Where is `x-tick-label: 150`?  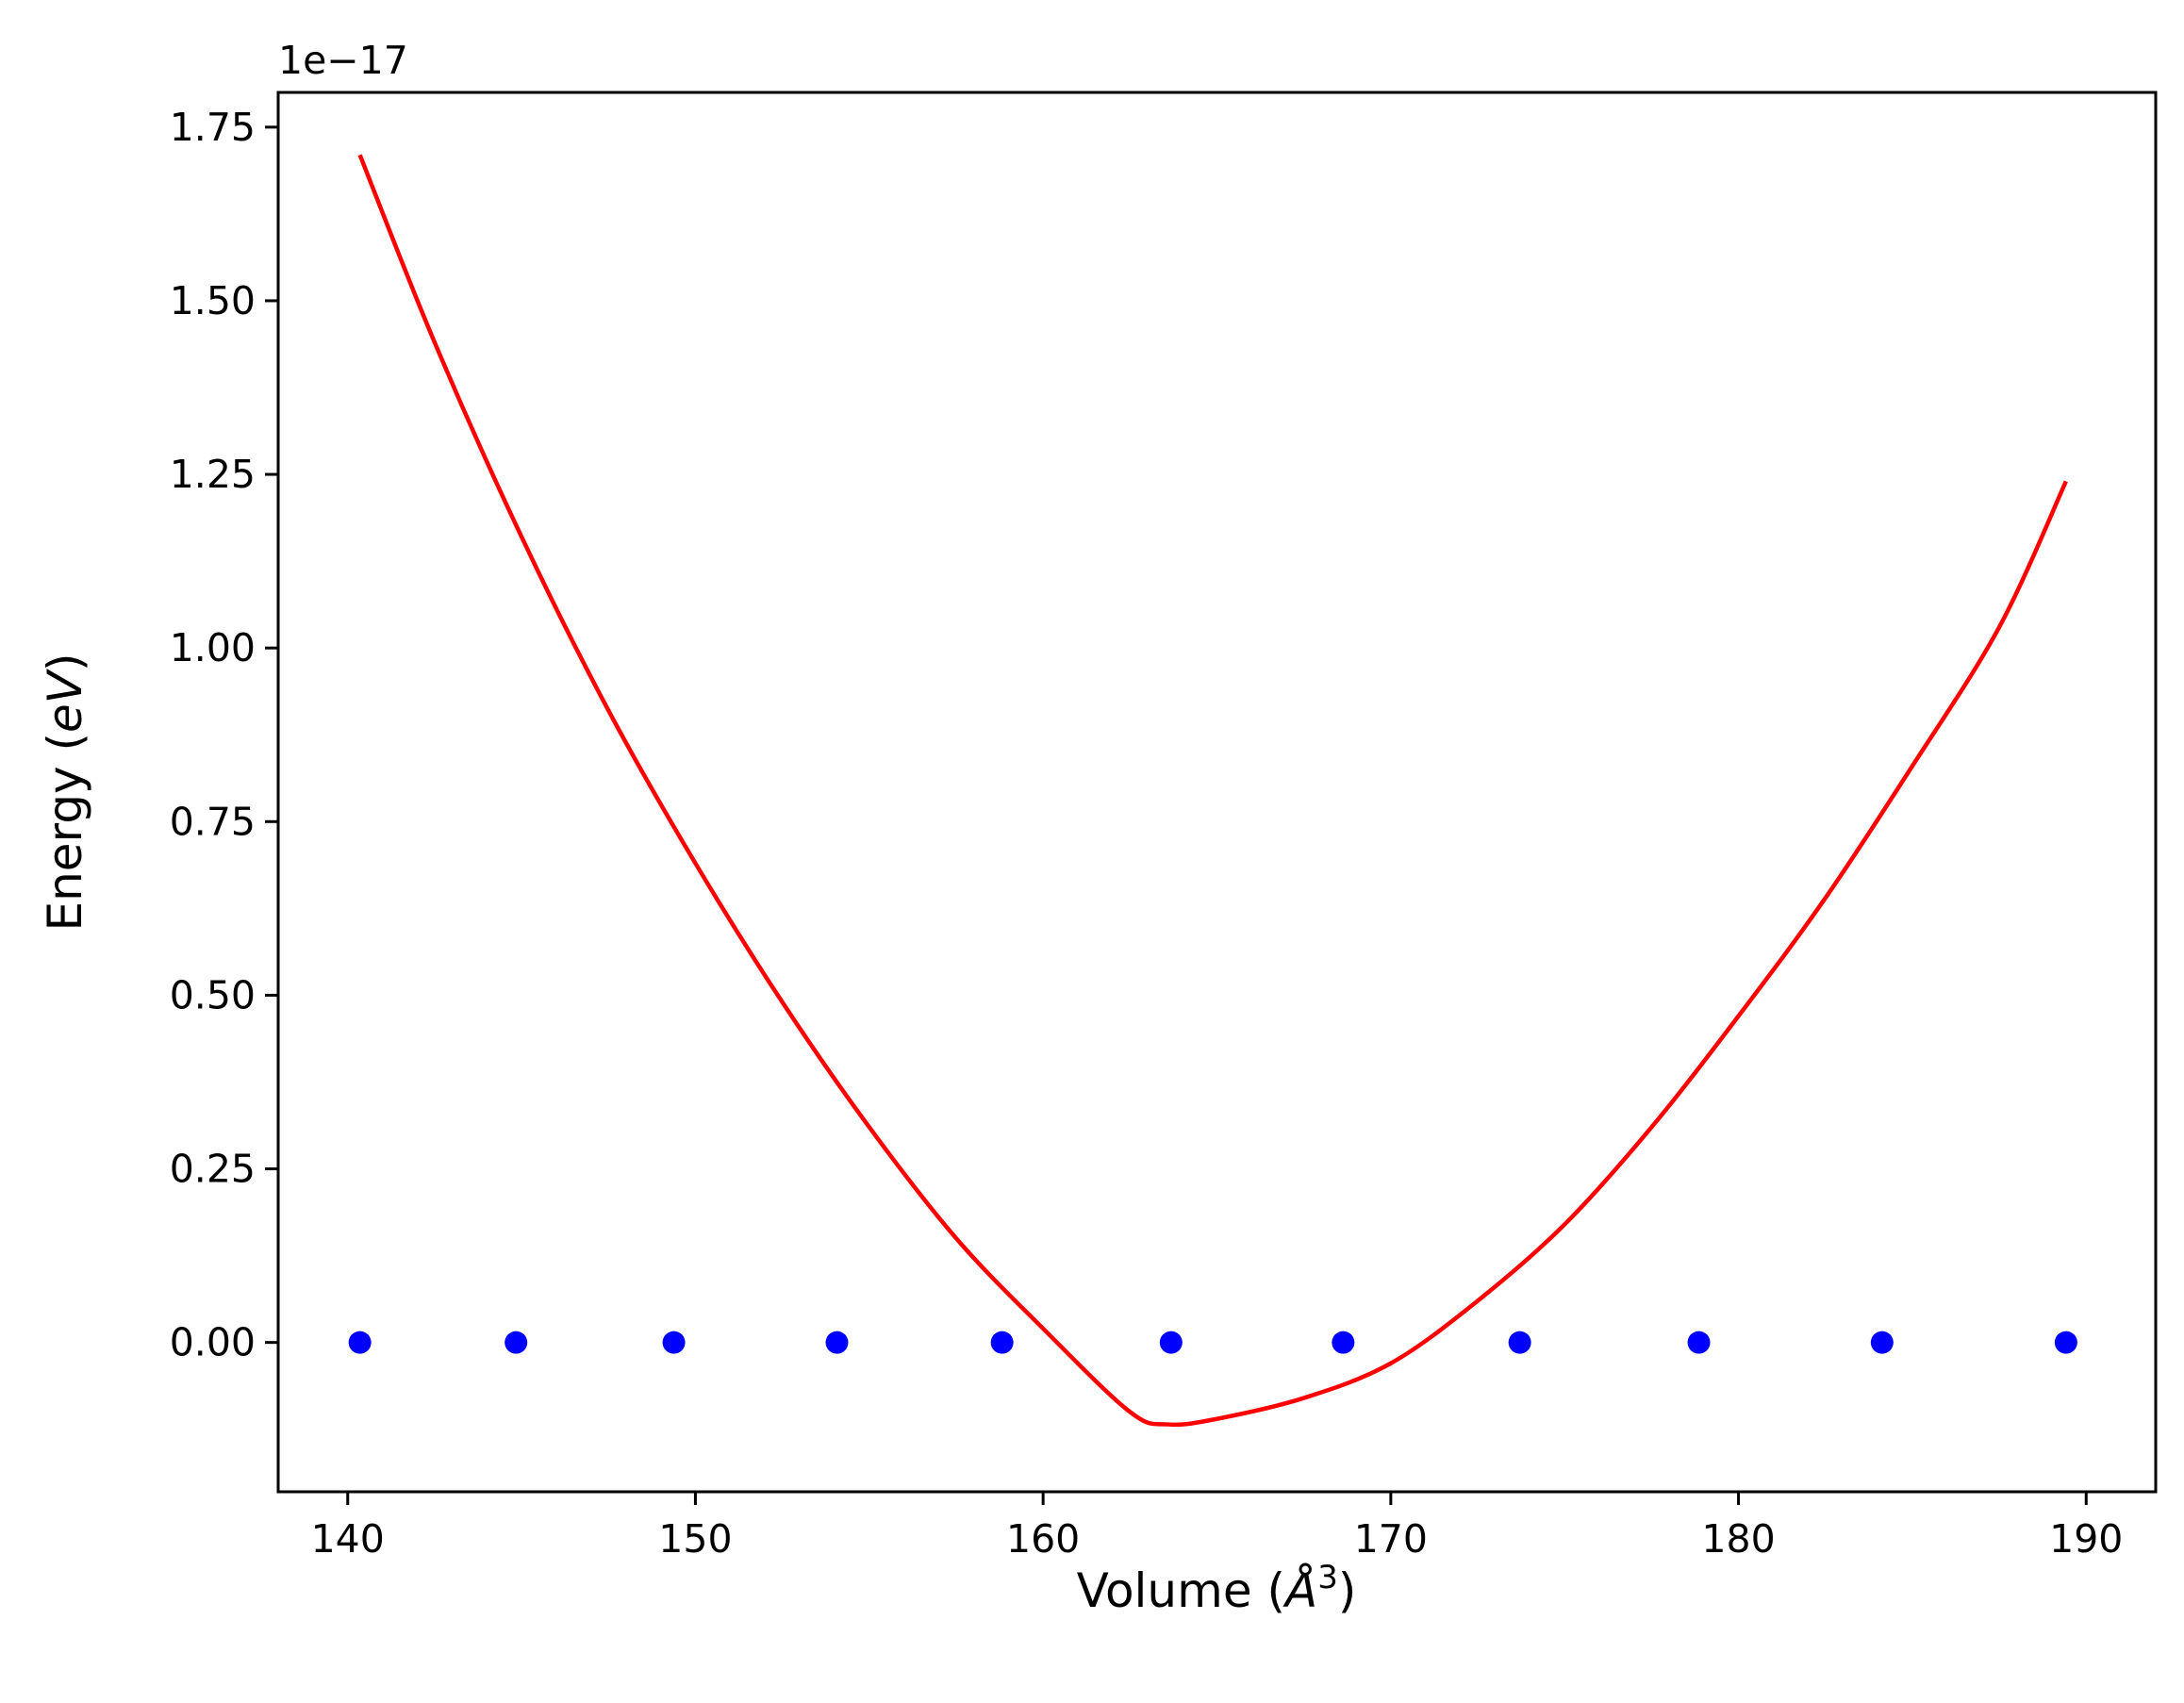
x-tick-label: 150 is located at coordinates (695, 1539).